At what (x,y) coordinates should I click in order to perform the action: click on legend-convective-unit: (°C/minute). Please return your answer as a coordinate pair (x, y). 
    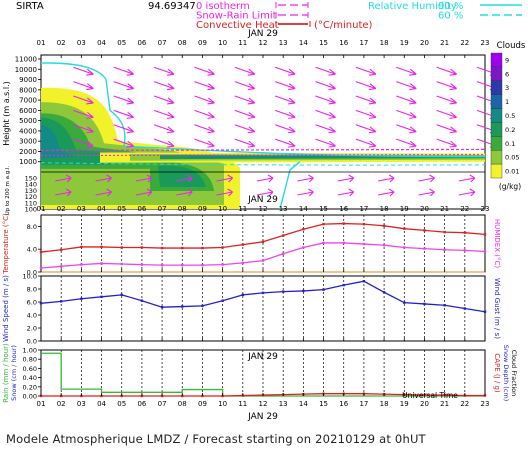
    Looking at the image, I should click on (343, 25).